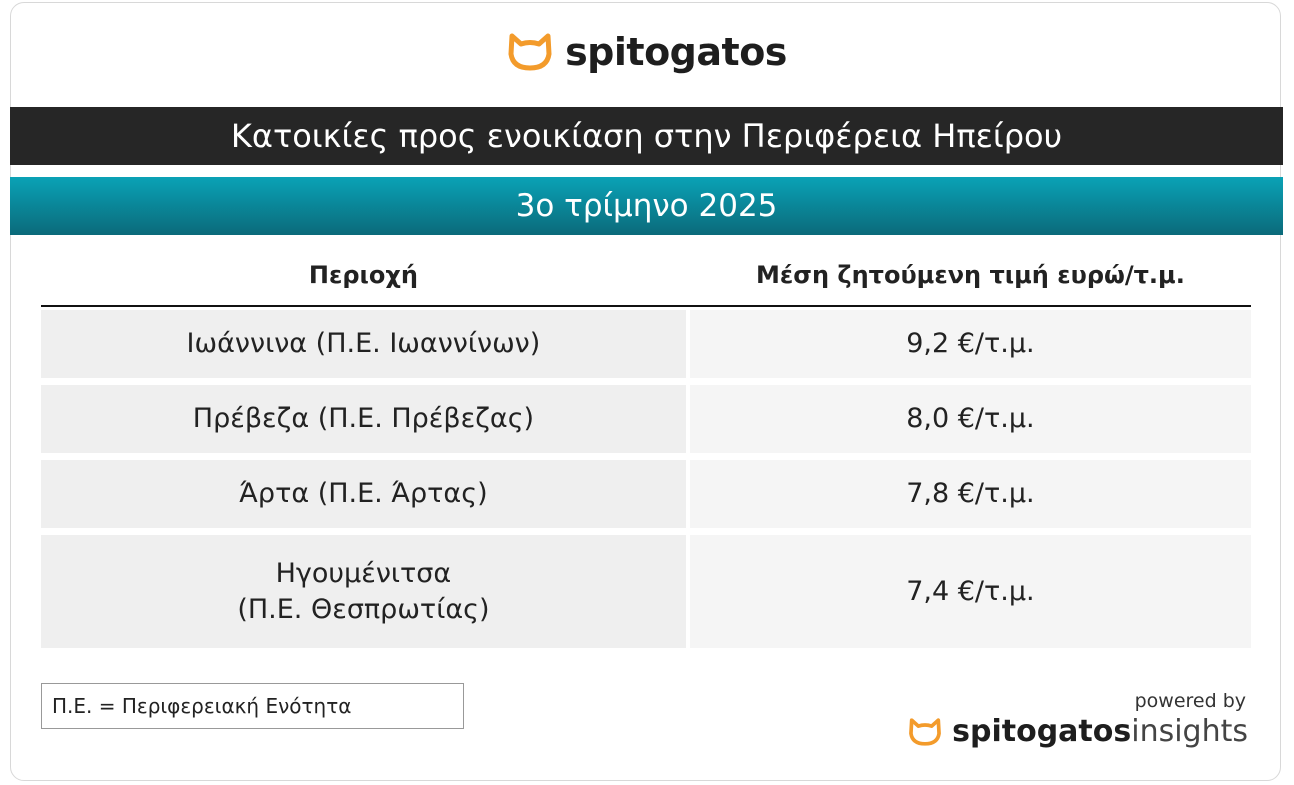 The image size is (1294, 785). What do you see at coordinates (970, 591) in the screenshot?
I see `table-cell: 7,4 €/τ.μ.` at bounding box center [970, 591].